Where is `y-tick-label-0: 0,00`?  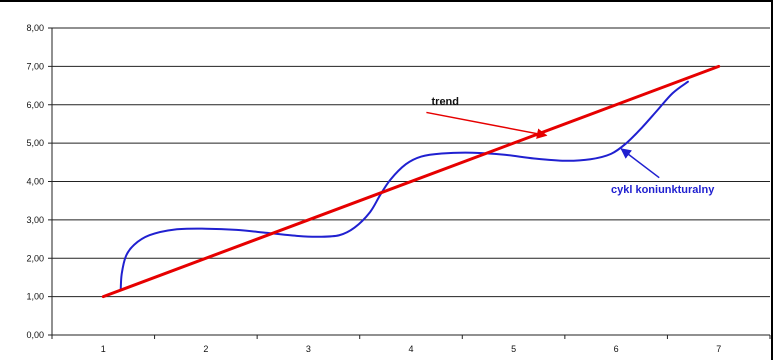
y-tick-label-0: 0,00 is located at coordinates (35, 335).